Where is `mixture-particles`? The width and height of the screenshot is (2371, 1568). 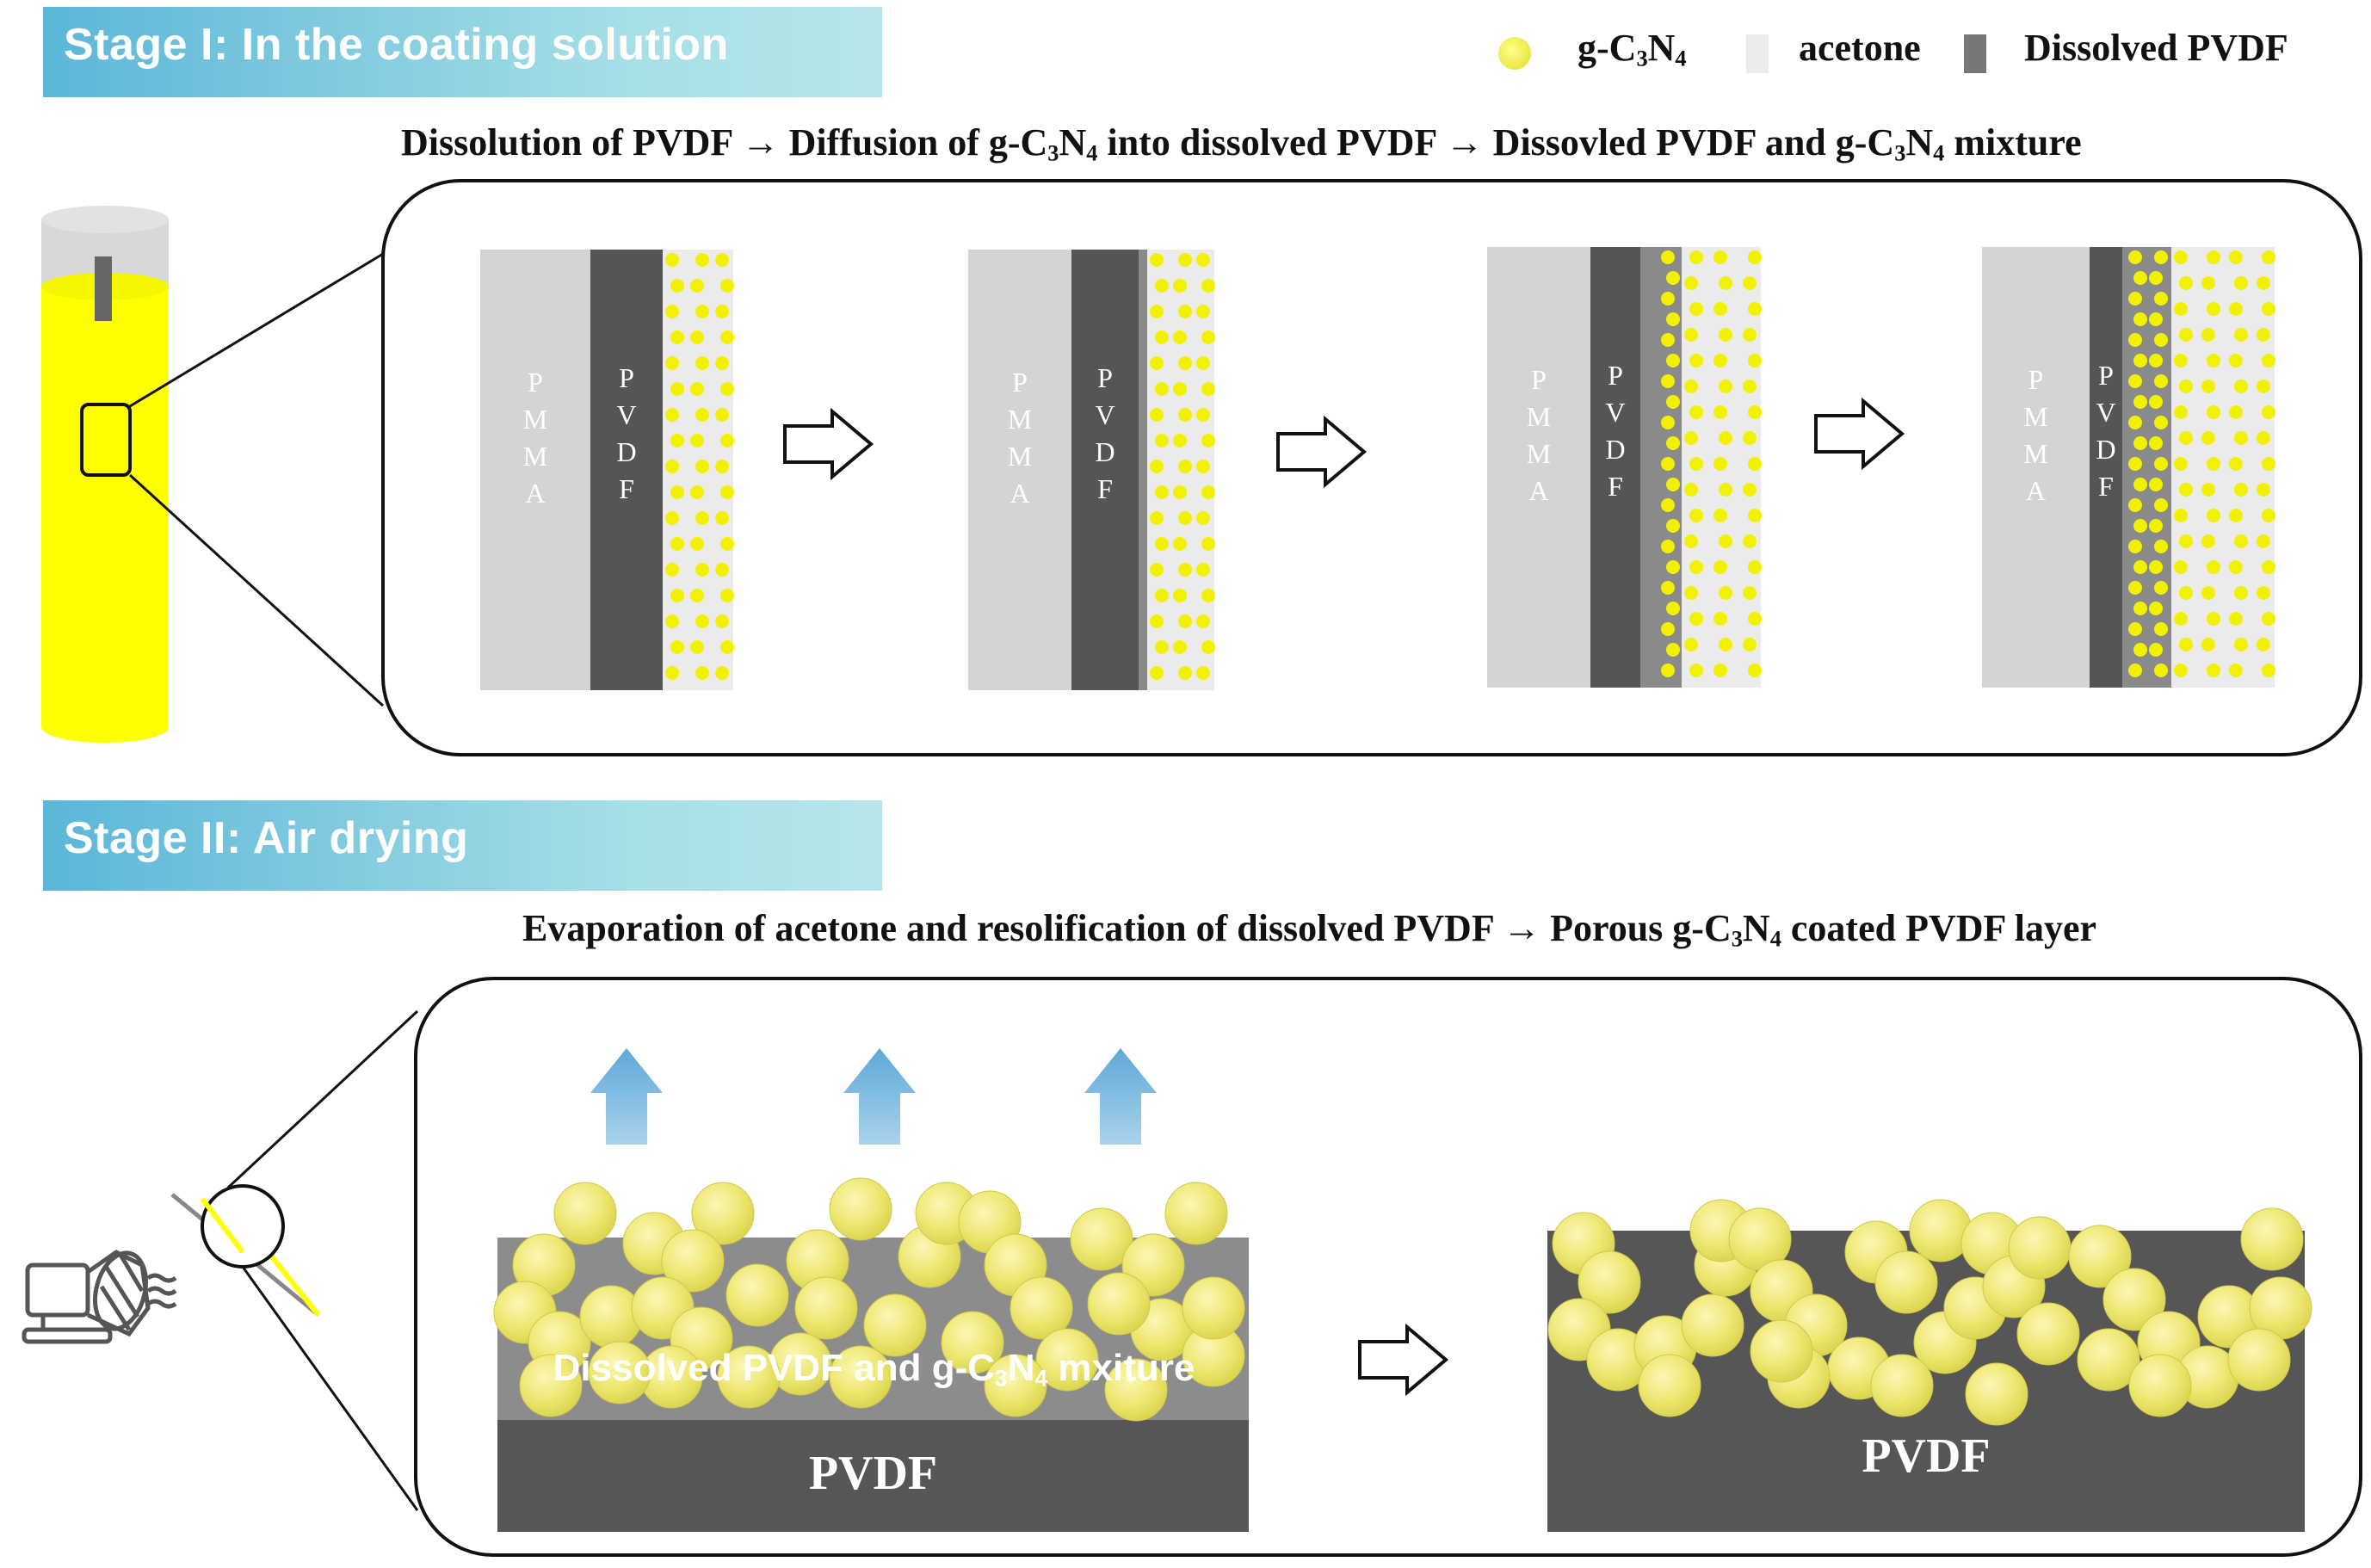 mixture-particles is located at coordinates (869, 1299).